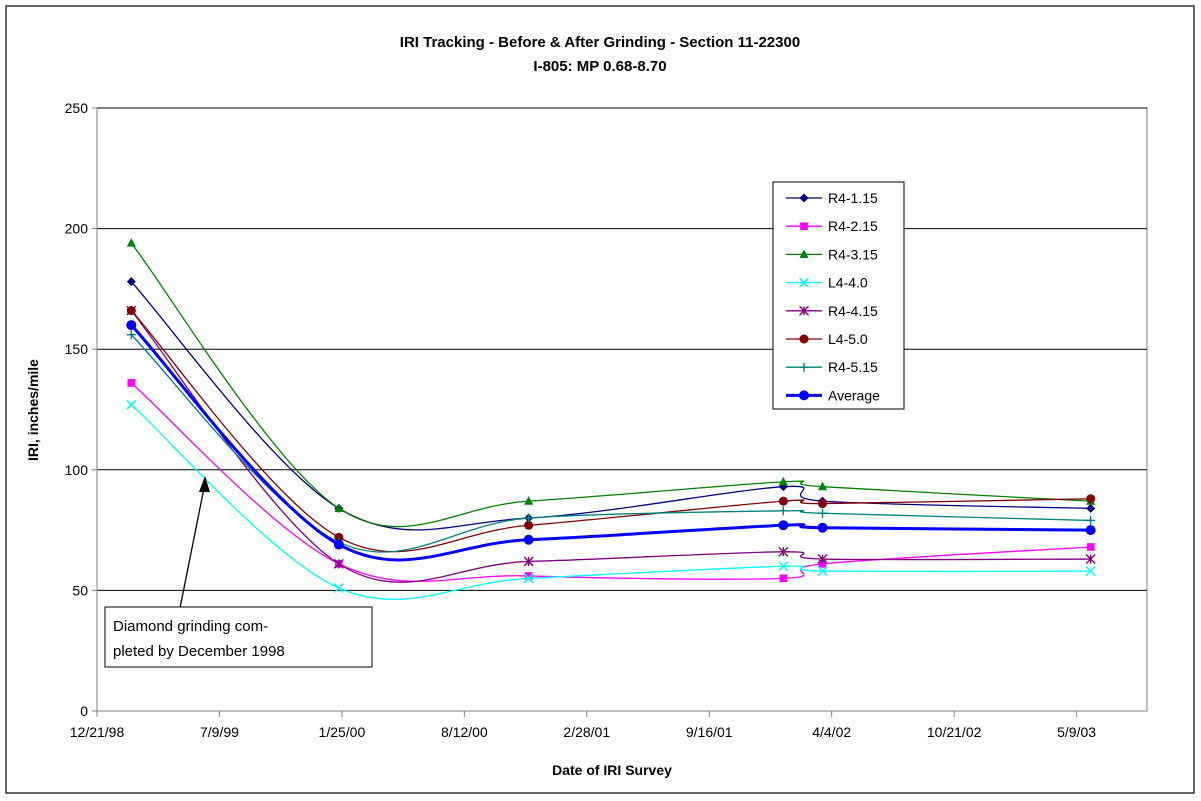 The width and height of the screenshot is (1201, 801). What do you see at coordinates (190, 626) in the screenshot?
I see `annotation-line-1: Diamond grinding com-` at bounding box center [190, 626].